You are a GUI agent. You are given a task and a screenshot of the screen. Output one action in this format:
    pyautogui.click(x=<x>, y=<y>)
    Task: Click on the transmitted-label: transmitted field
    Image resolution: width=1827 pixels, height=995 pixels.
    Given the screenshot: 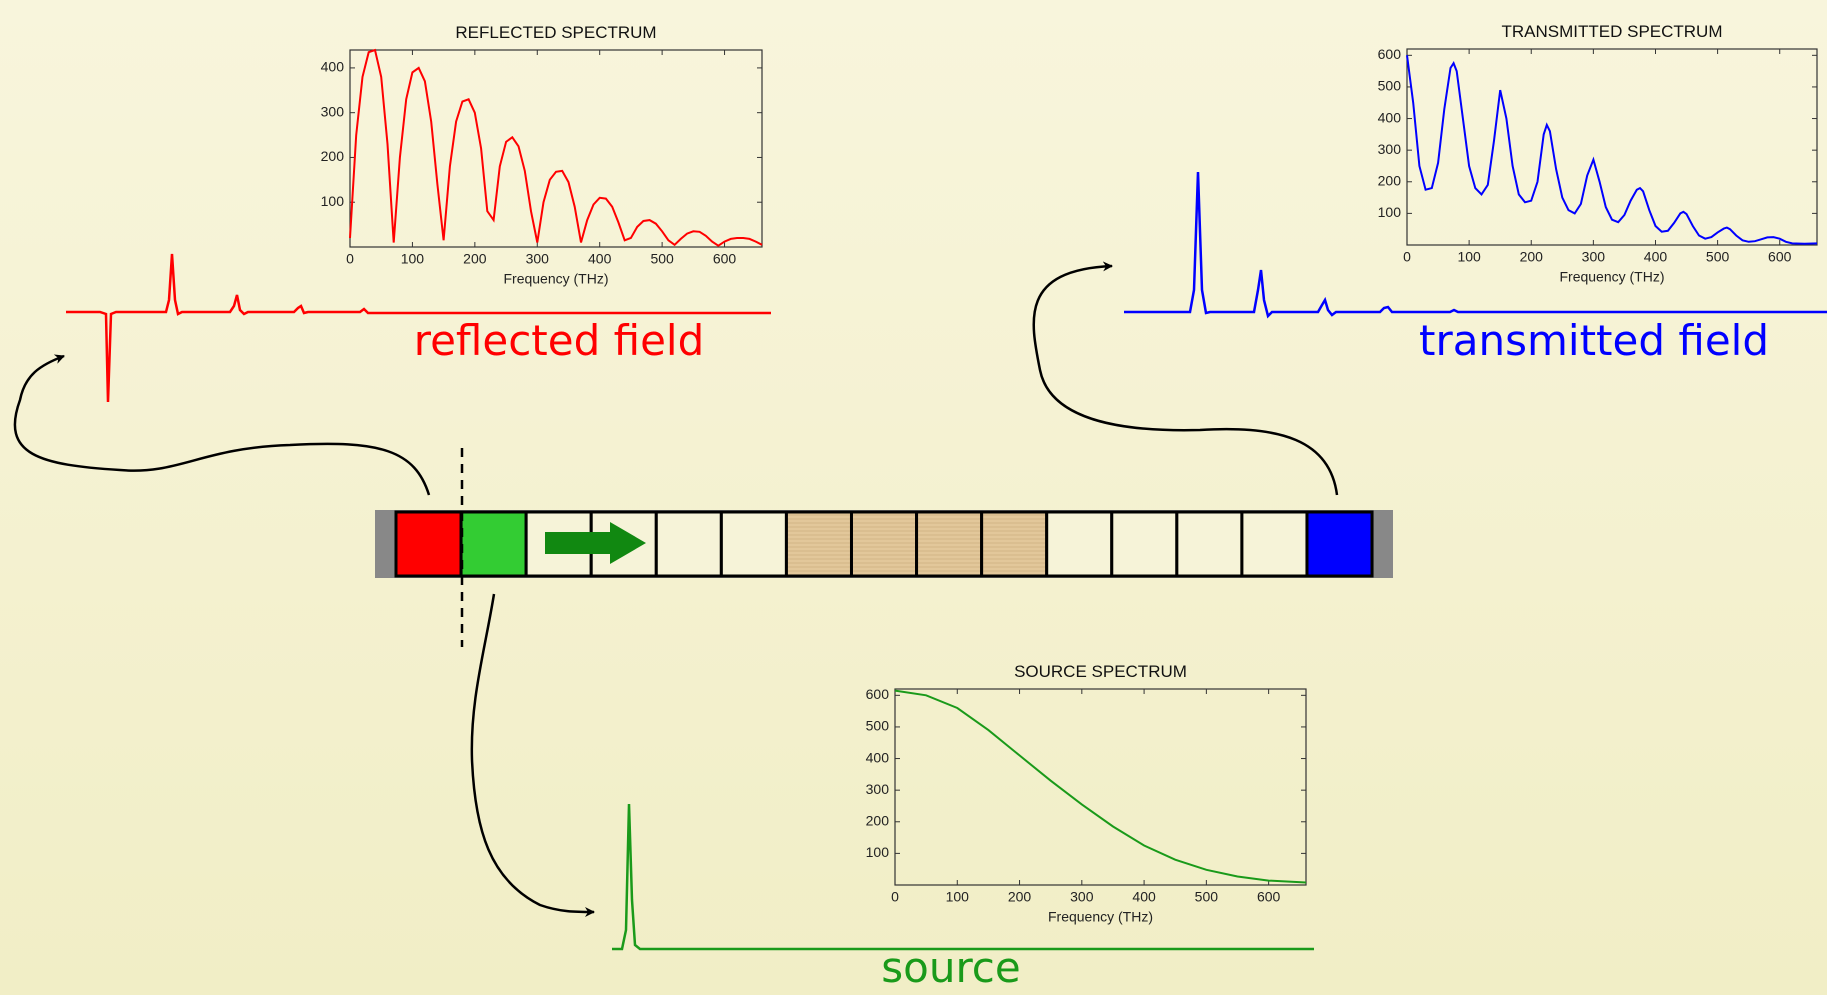 What is the action you would take?
    pyautogui.click(x=1594, y=340)
    